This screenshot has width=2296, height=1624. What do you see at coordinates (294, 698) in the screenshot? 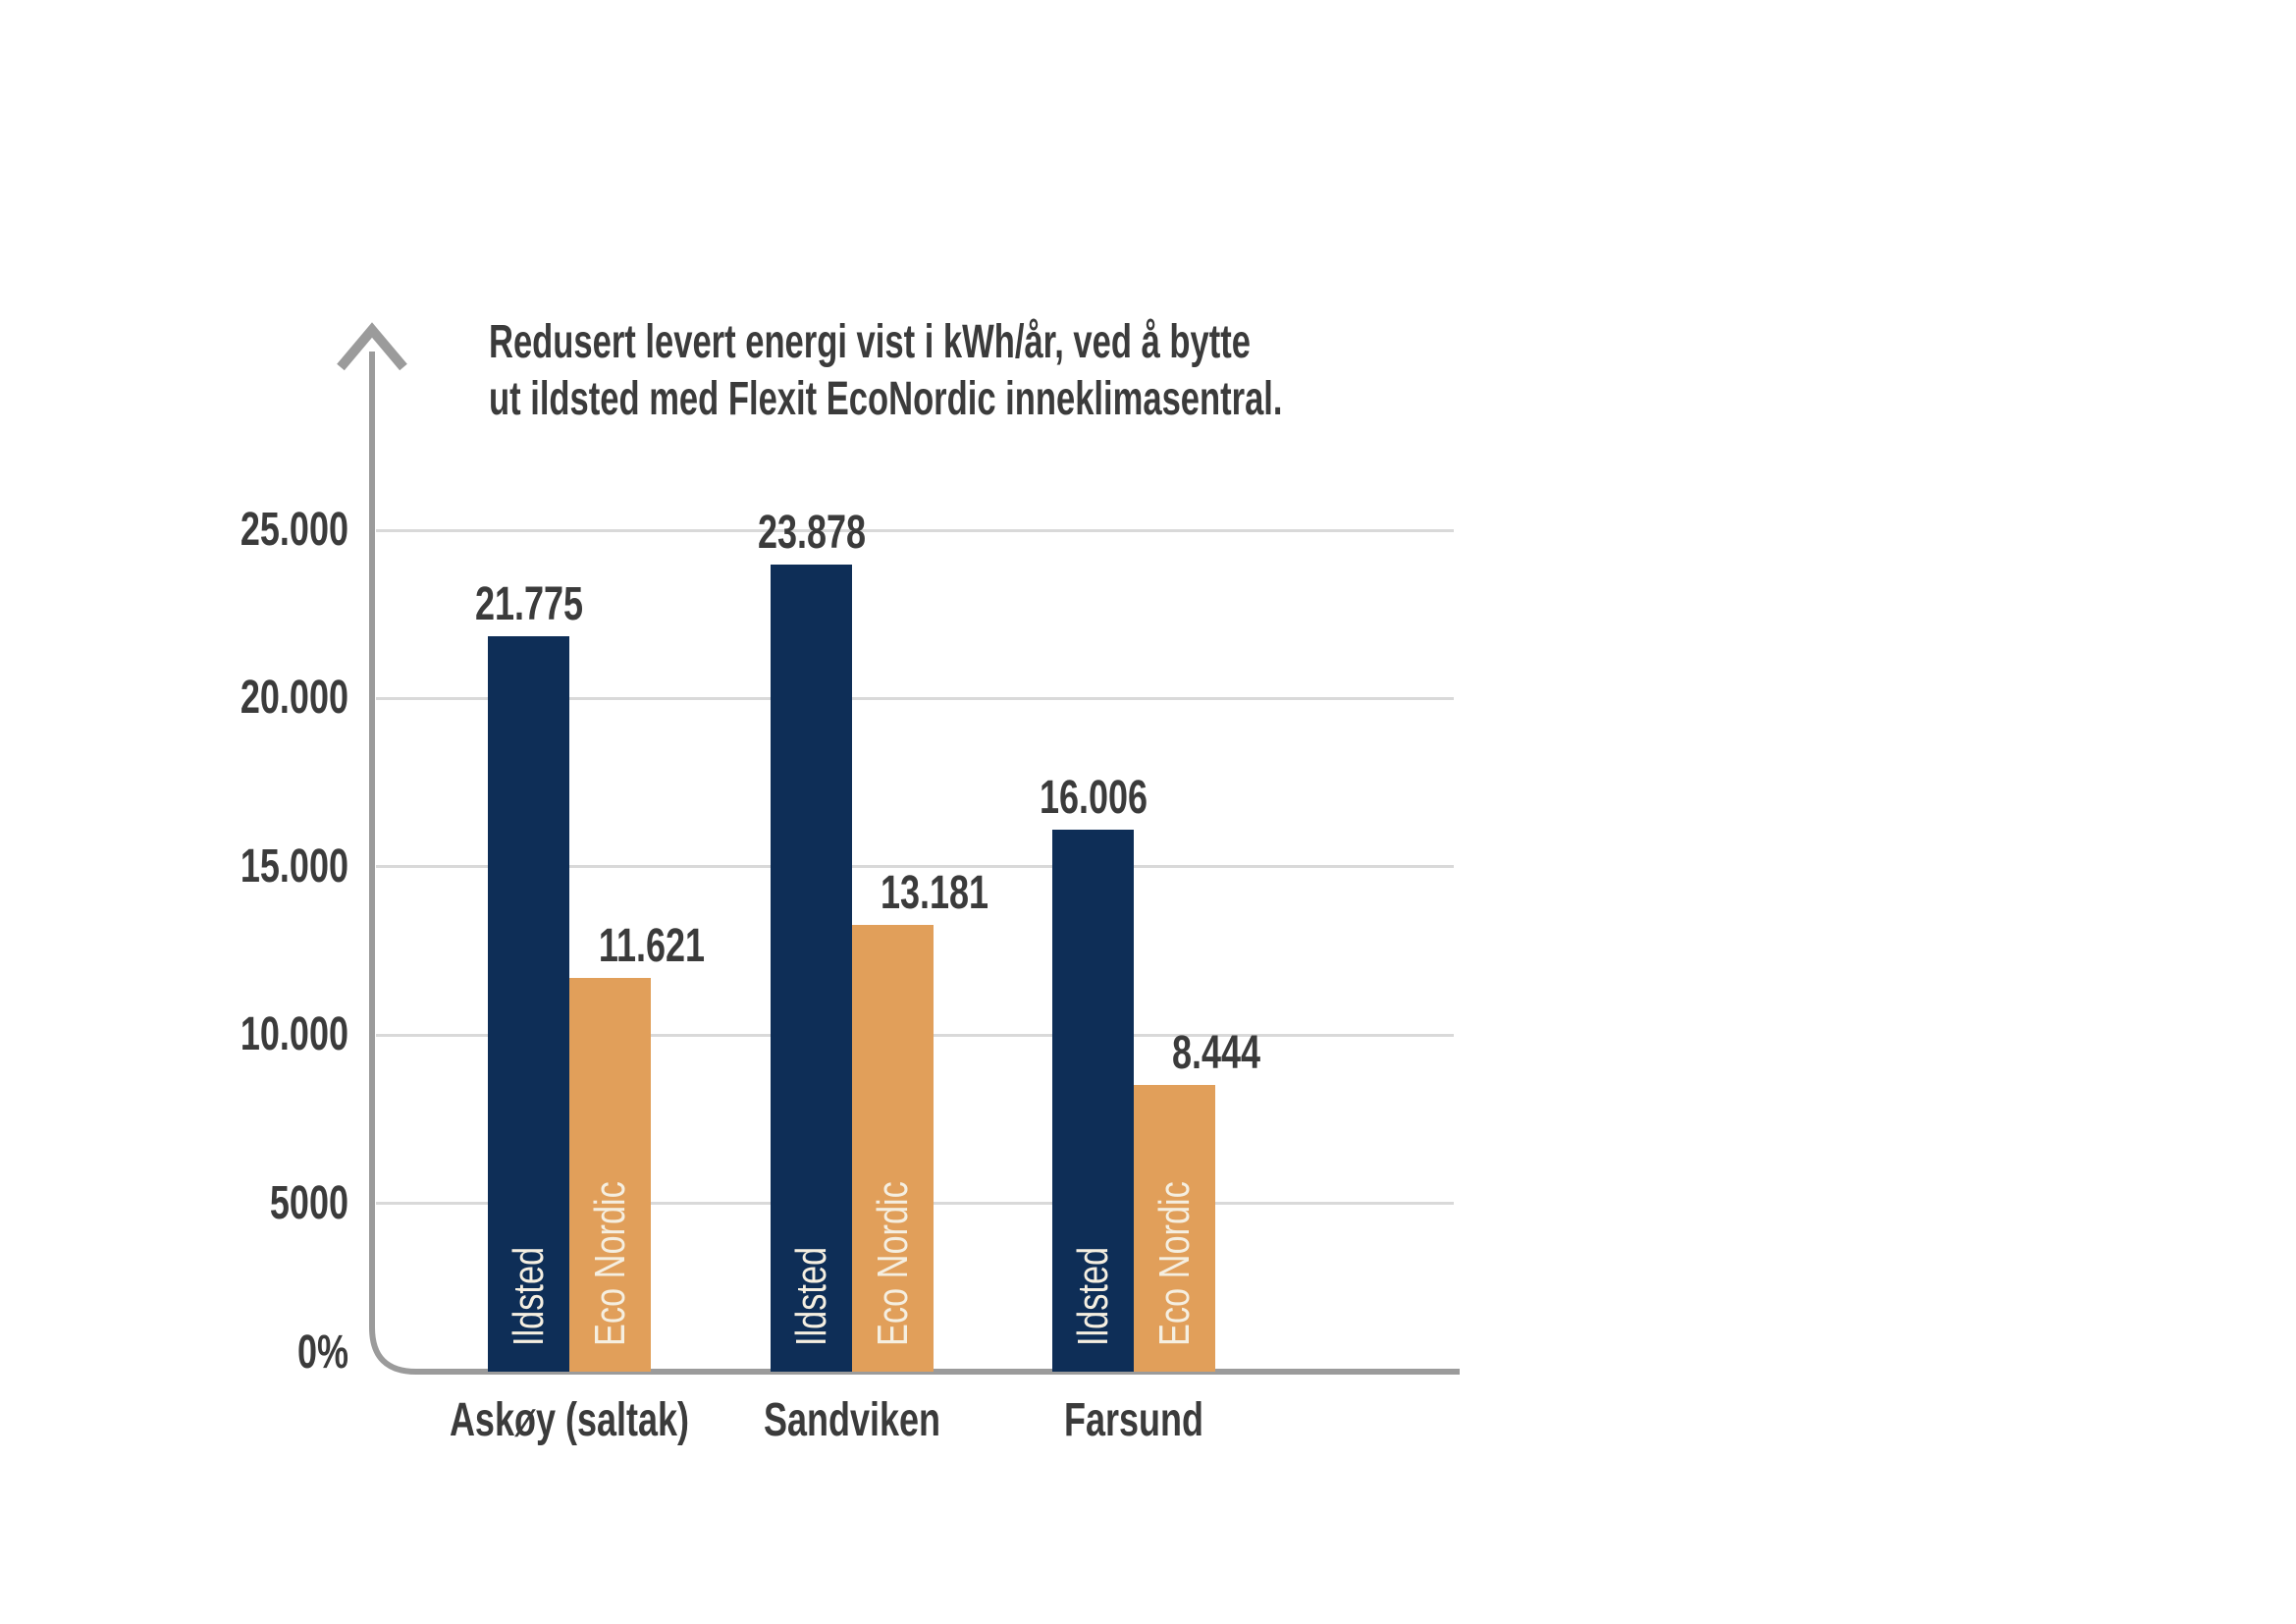
I see `y-tick-label-20-000: 20.000` at bounding box center [294, 698].